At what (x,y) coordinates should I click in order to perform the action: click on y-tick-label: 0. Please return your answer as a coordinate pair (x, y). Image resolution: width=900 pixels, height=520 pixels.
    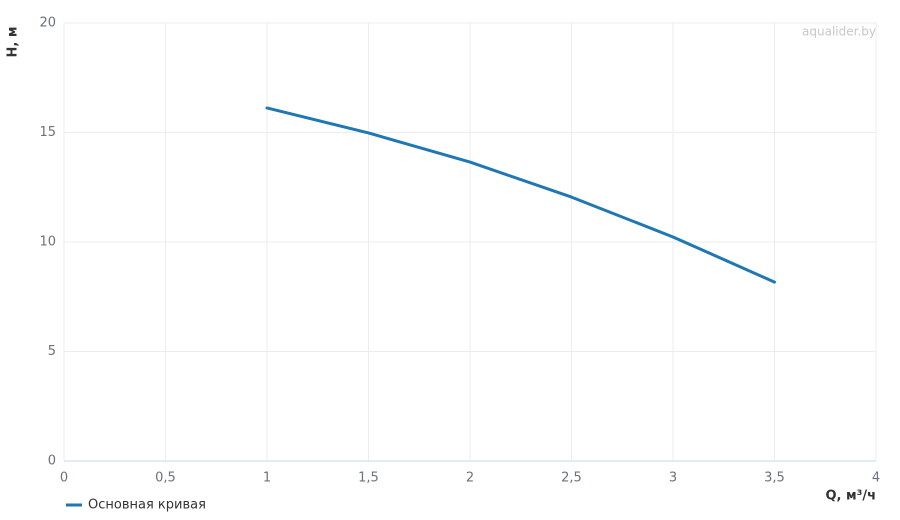
    Looking at the image, I should click on (52, 461).